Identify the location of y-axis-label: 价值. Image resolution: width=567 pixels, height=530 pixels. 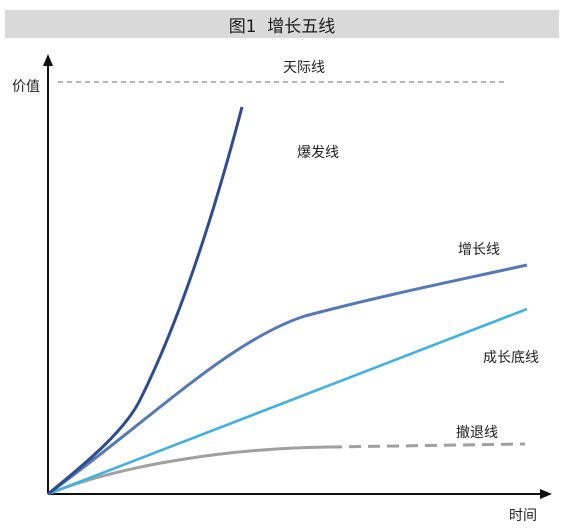
(26, 87).